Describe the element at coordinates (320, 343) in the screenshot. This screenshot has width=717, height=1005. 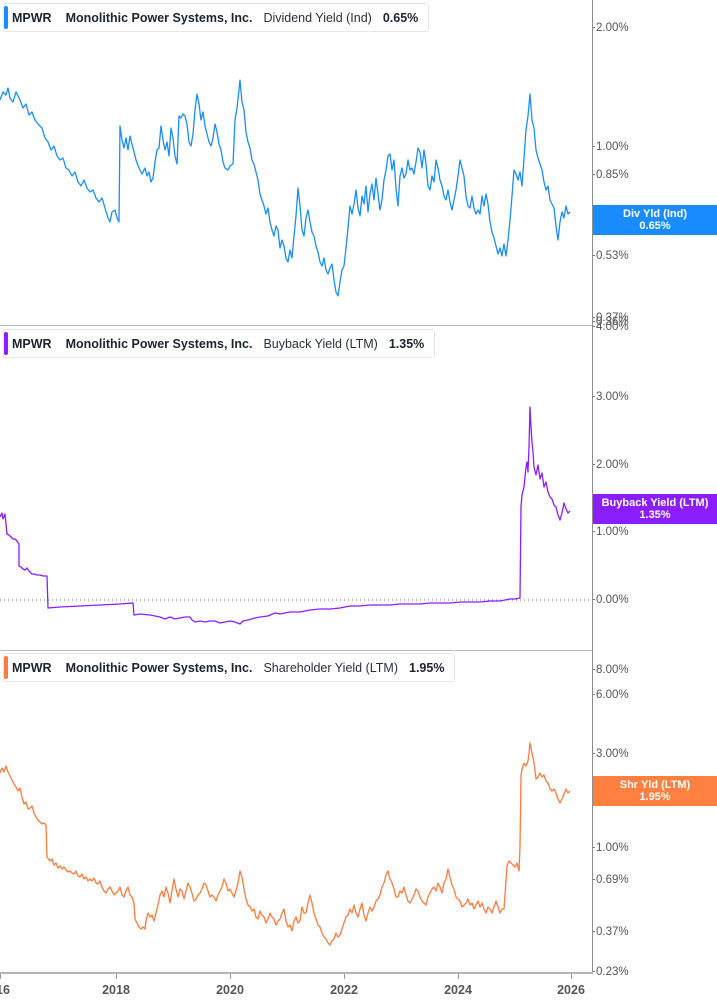
I see `metric-name: Buyback Yield (LTM)` at that location.